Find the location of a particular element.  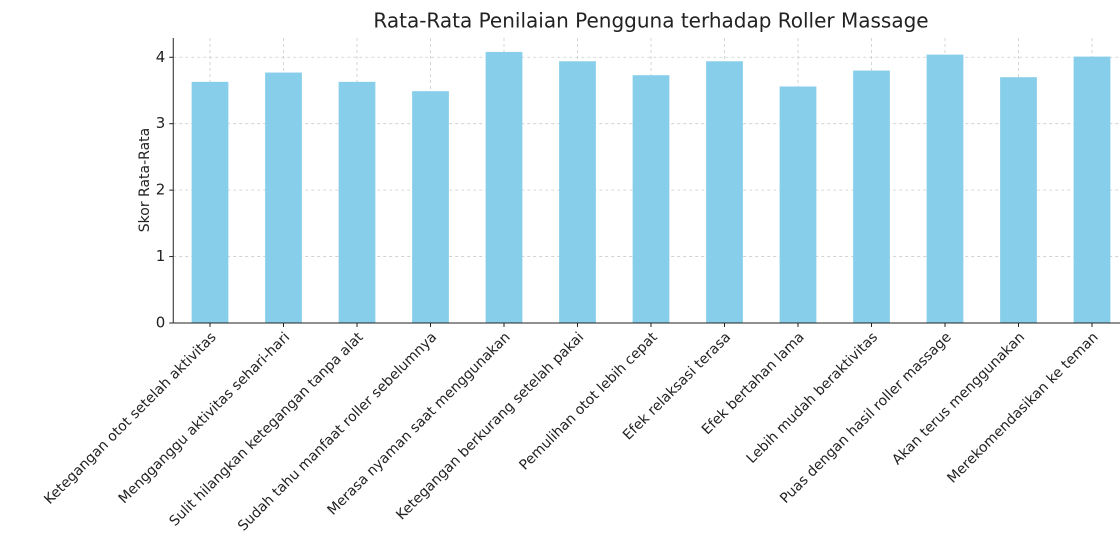

x-tick-label: Lebih mudah beraktivitas is located at coordinates (812, 397).